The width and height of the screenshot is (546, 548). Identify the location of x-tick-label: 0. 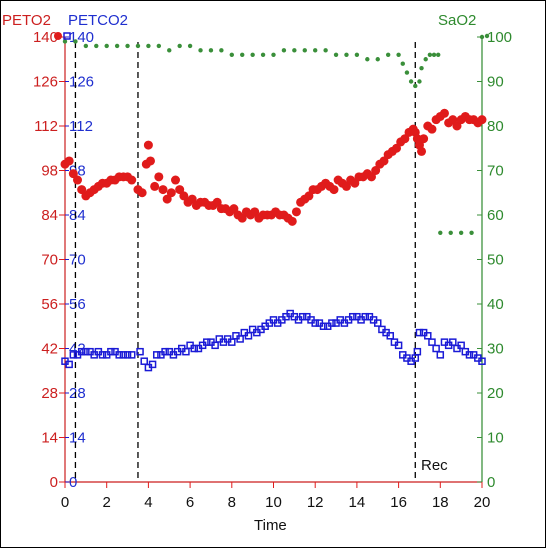
(65, 502).